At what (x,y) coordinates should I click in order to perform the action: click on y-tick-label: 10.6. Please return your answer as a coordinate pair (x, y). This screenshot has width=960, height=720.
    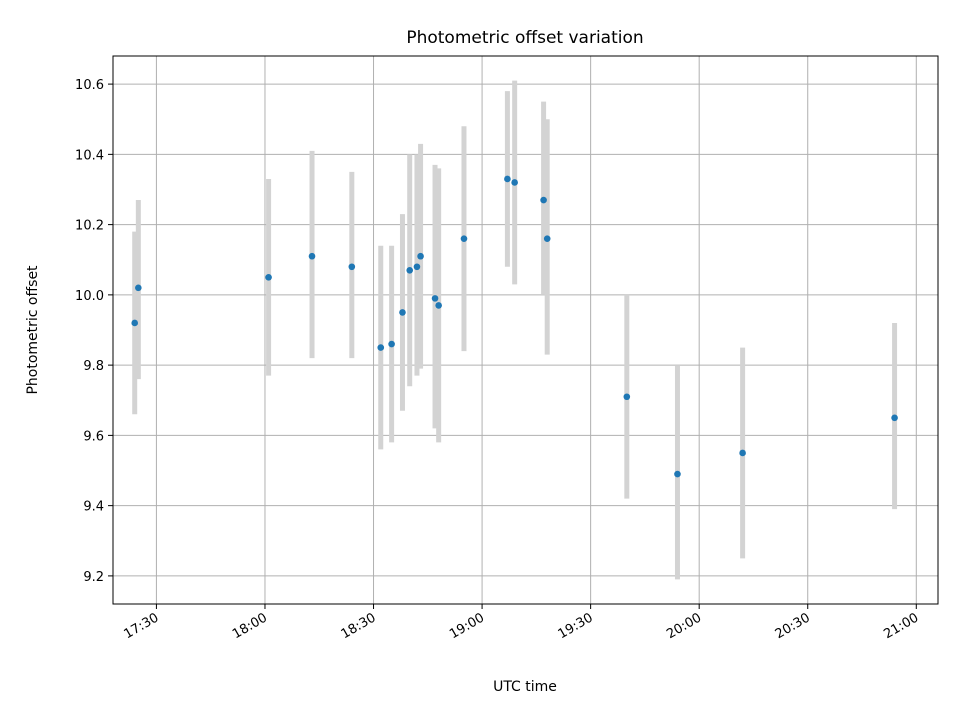
    Looking at the image, I should click on (89, 85).